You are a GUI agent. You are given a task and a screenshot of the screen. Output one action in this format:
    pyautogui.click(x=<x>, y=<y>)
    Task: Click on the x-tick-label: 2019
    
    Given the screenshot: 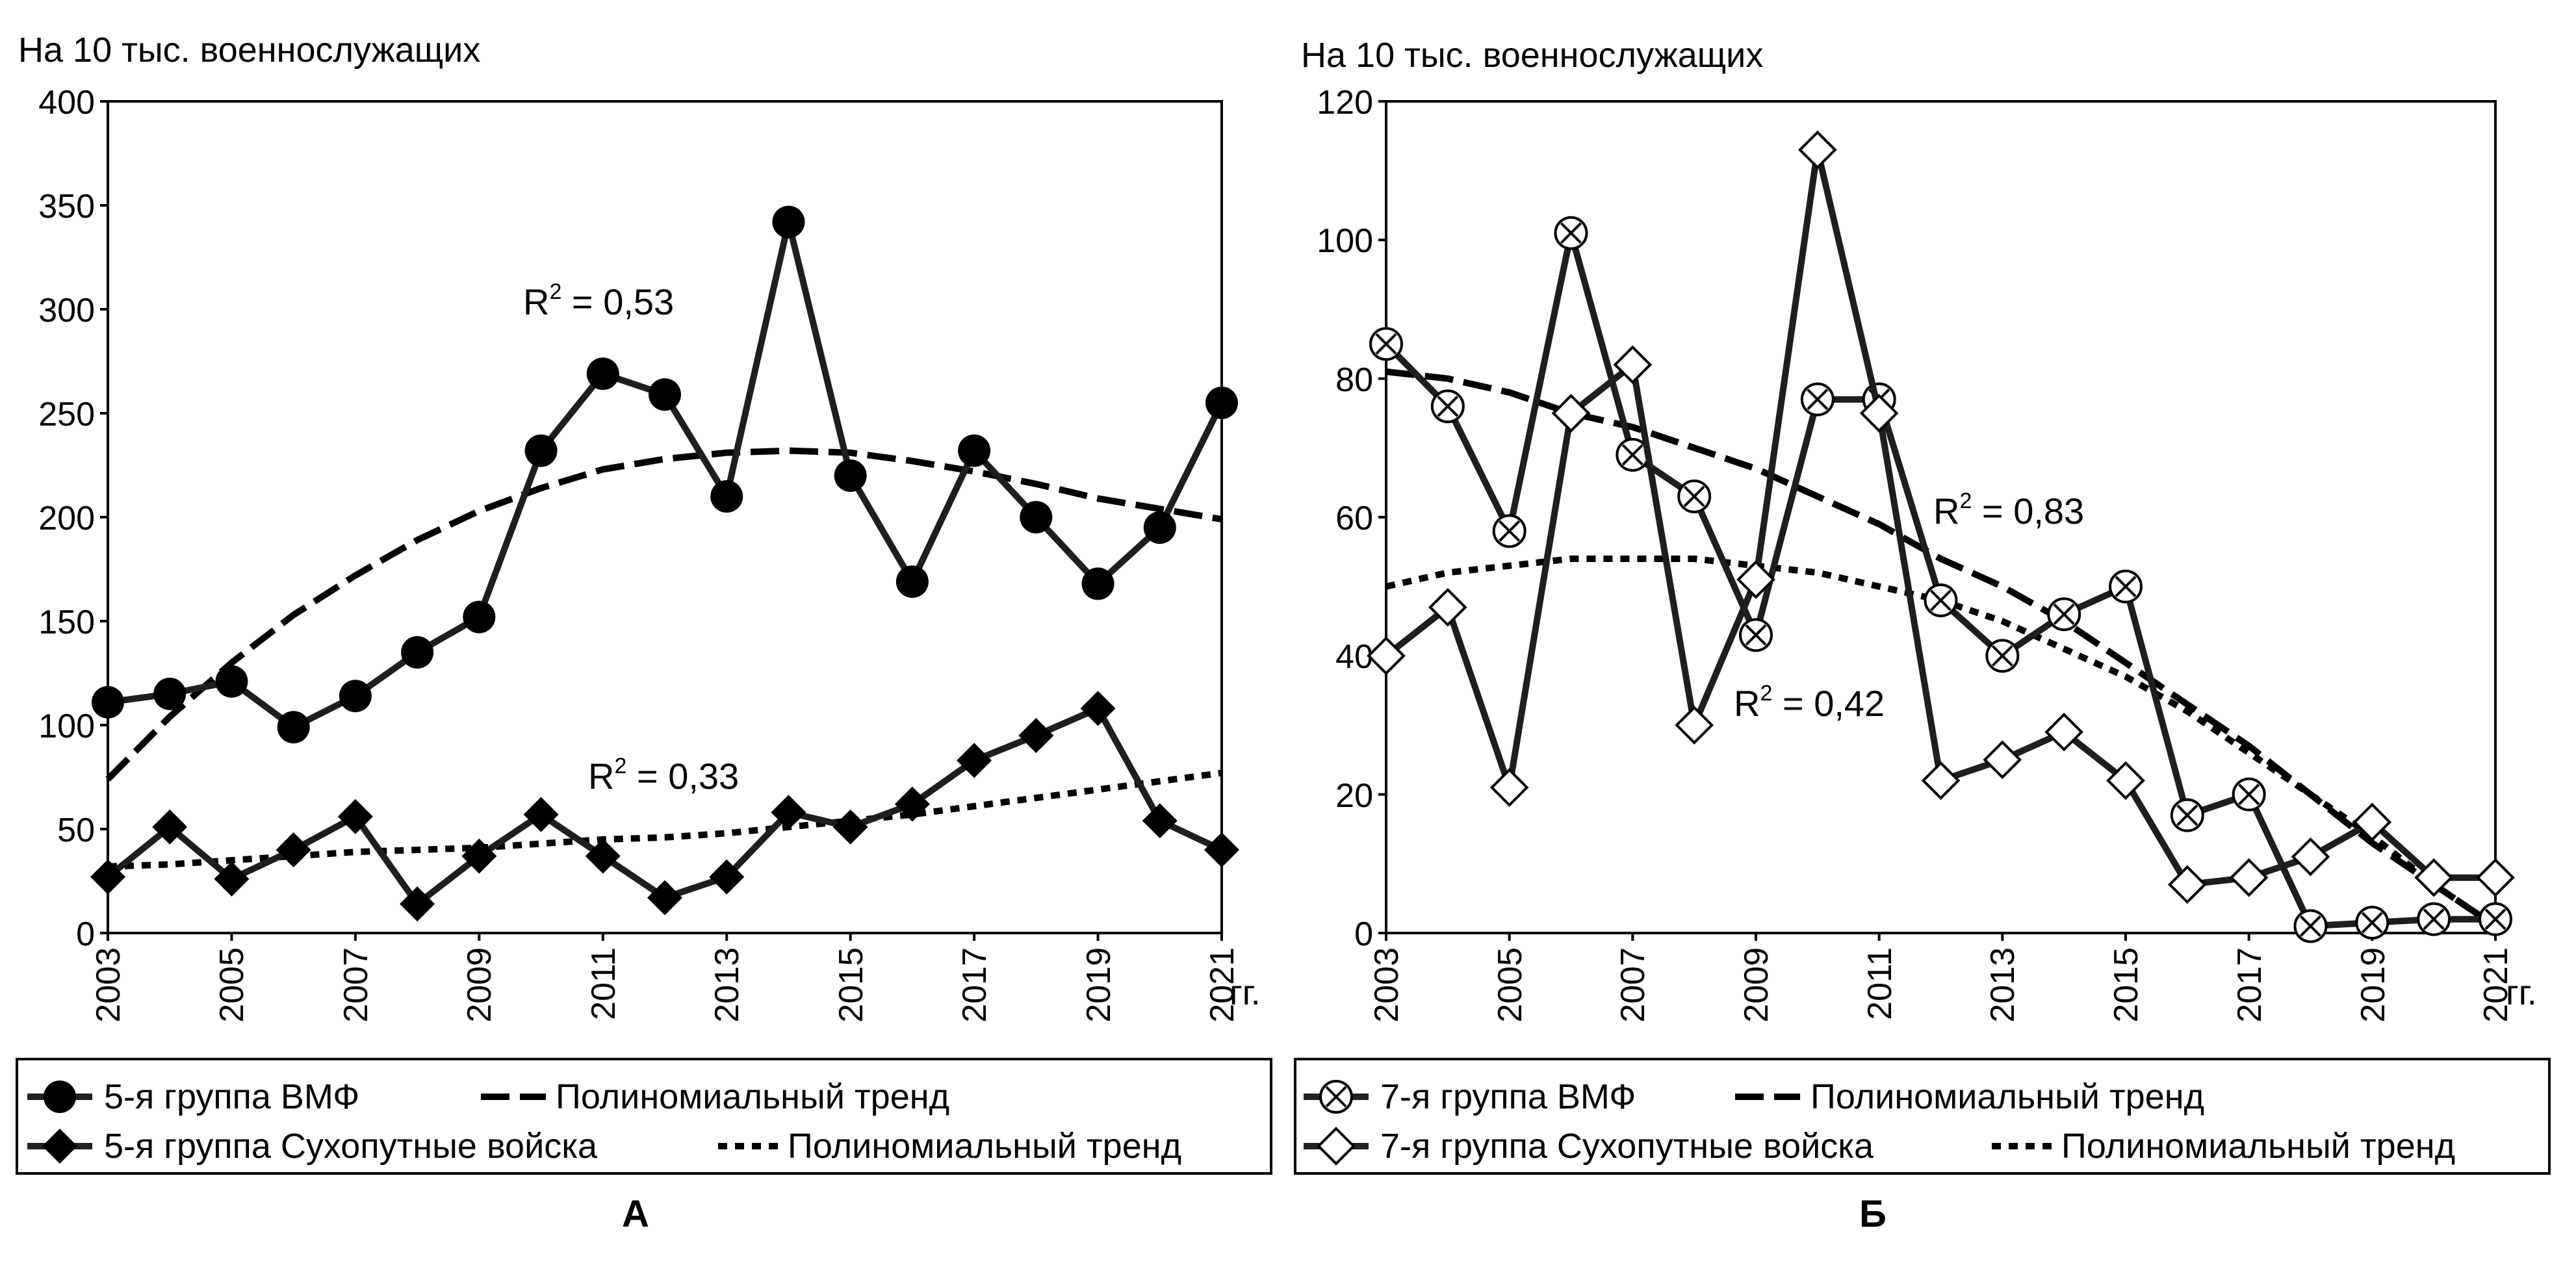 What is the action you would take?
    pyautogui.click(x=1099, y=985)
    